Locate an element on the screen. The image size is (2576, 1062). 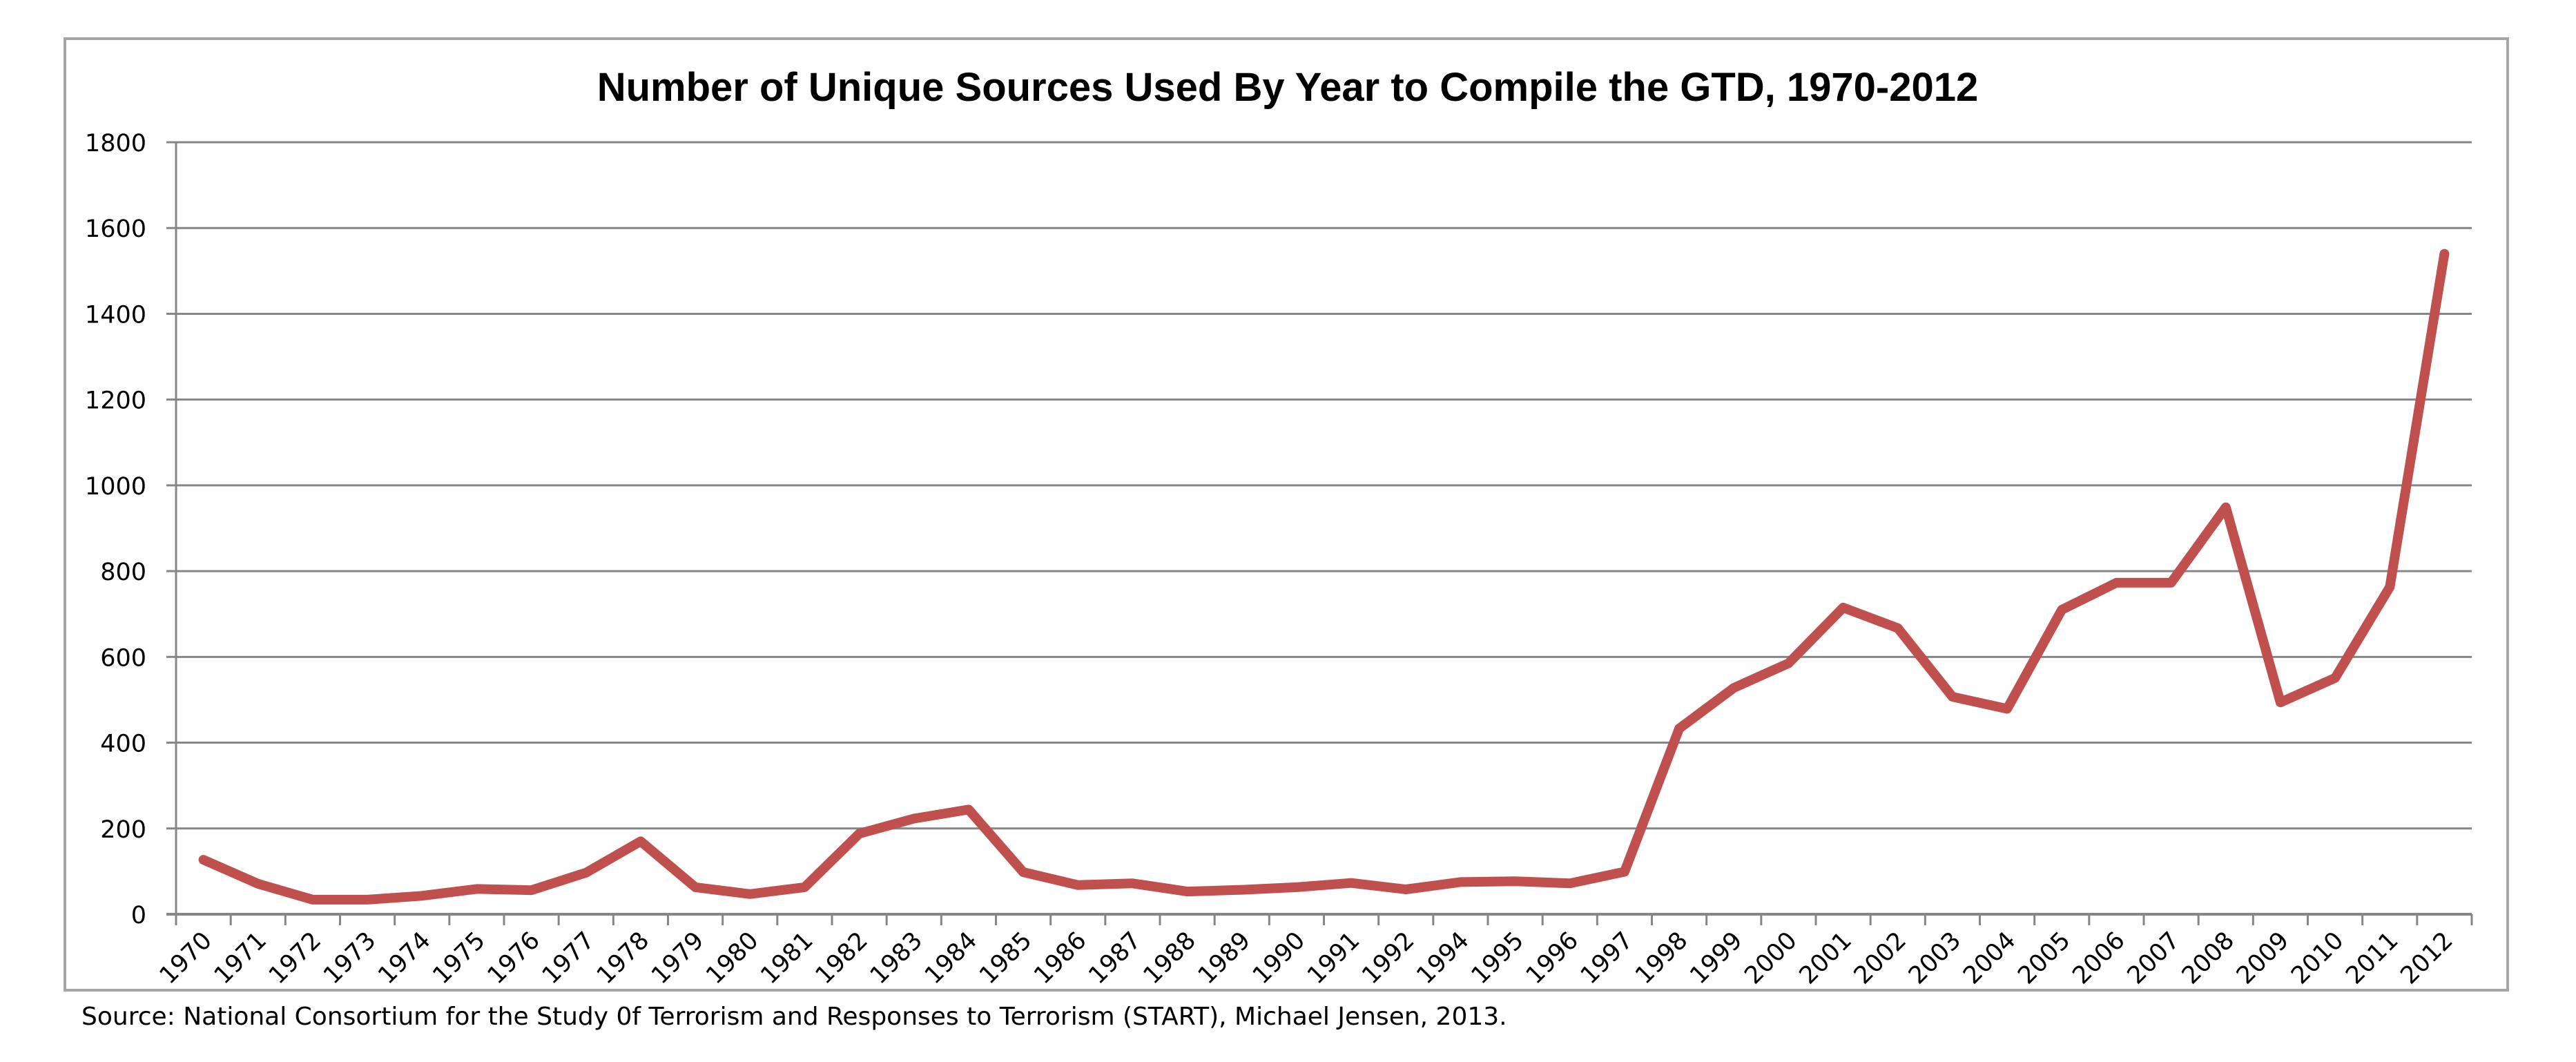
x-tick-label: 2000 is located at coordinates (1772, 958).